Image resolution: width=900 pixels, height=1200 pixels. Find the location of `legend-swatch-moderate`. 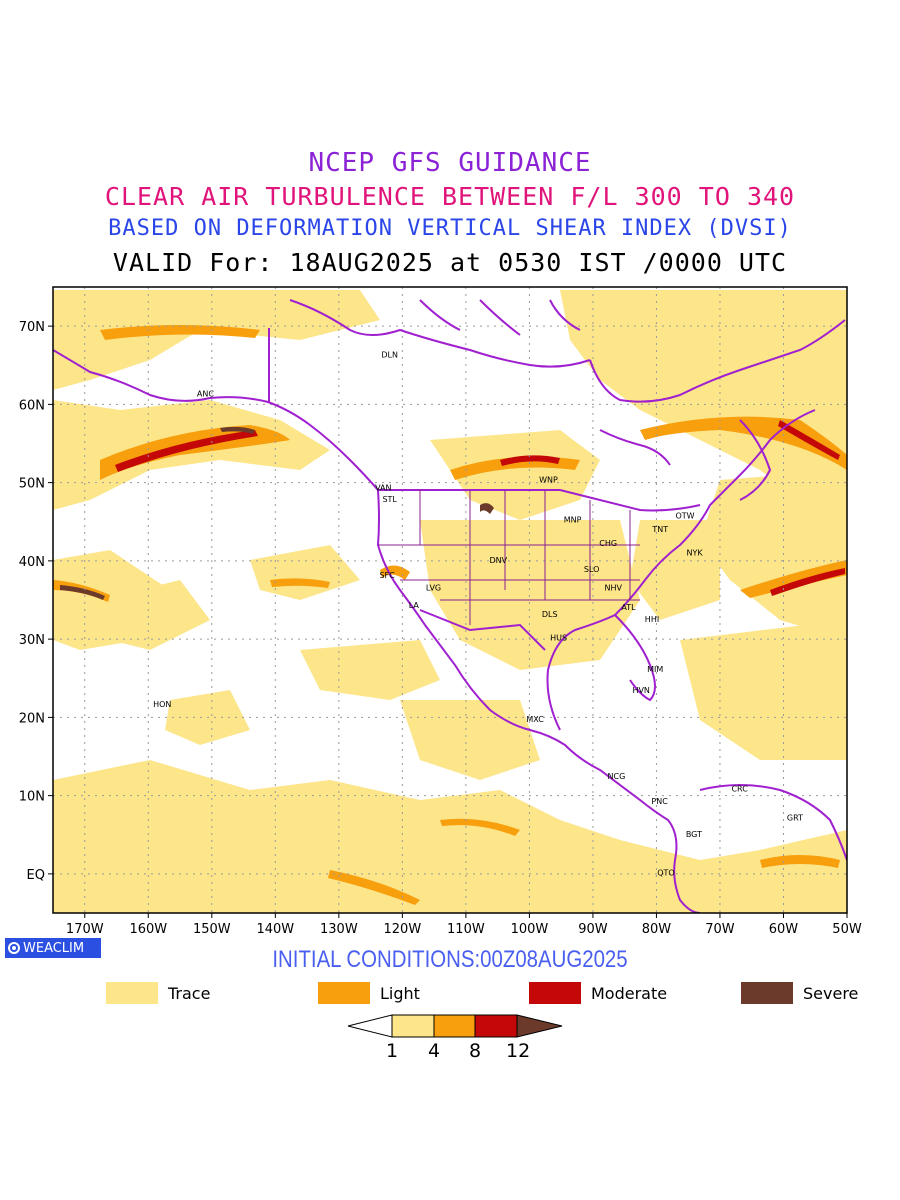

legend-swatch-moderate is located at coordinates (555, 993).